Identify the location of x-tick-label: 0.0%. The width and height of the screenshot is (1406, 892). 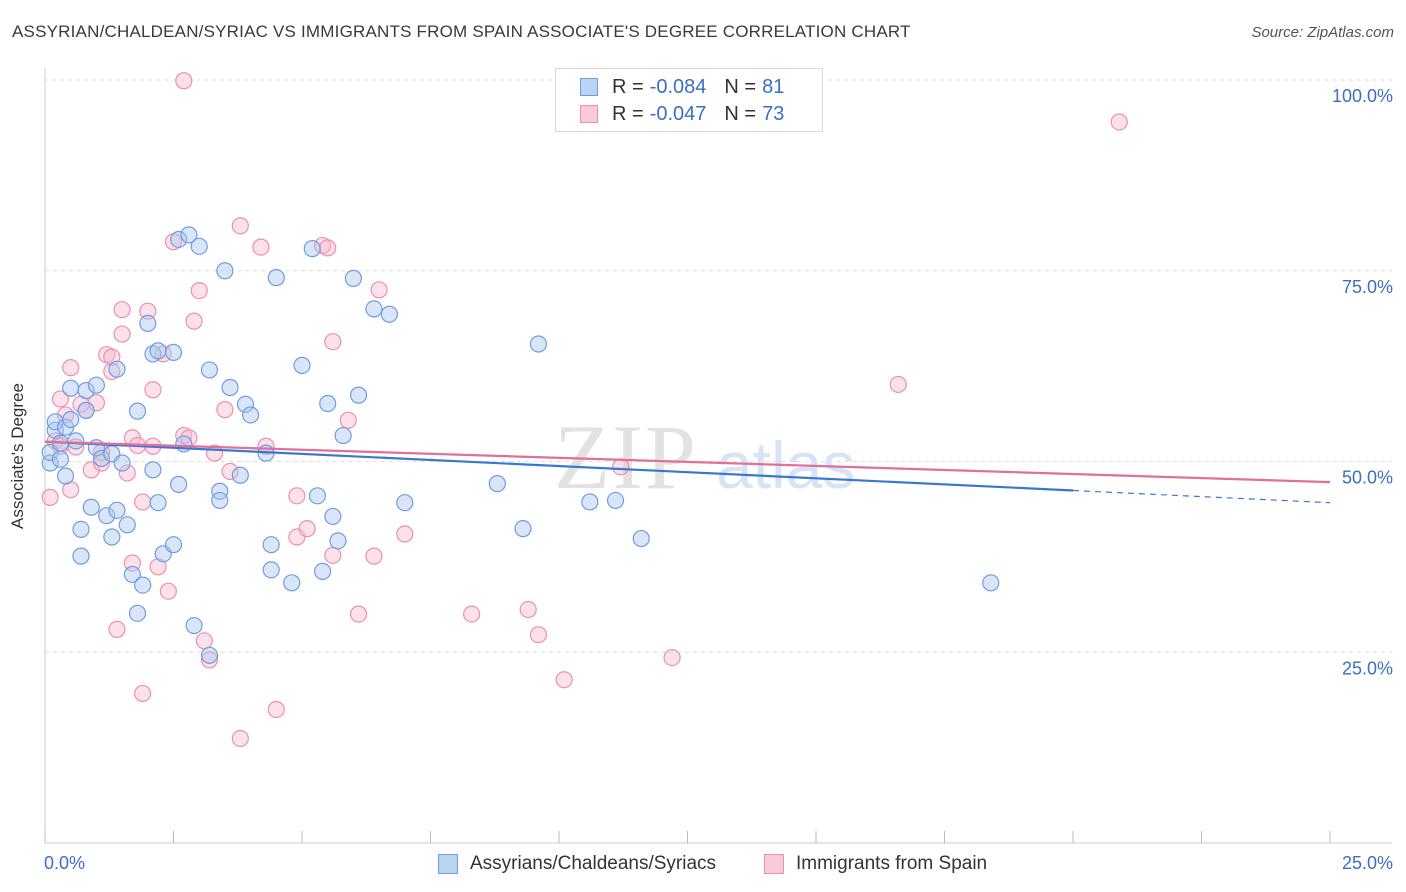
(64, 863).